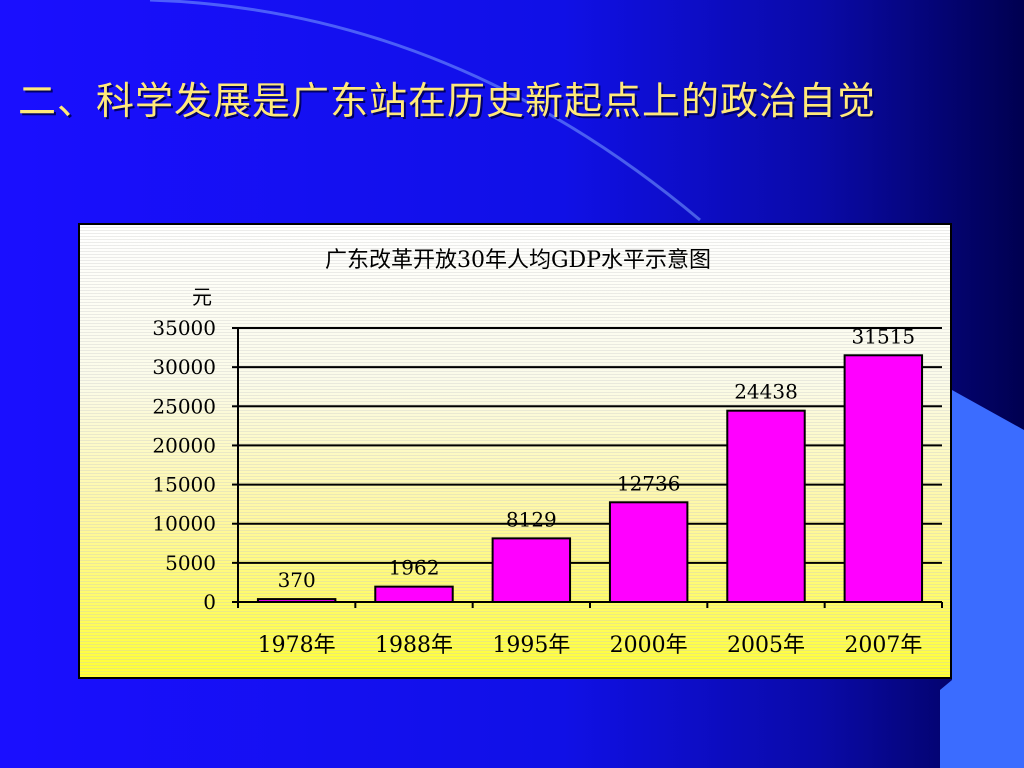 This screenshot has height=768, width=1024. What do you see at coordinates (884, 336) in the screenshot?
I see `data-label: 31515` at bounding box center [884, 336].